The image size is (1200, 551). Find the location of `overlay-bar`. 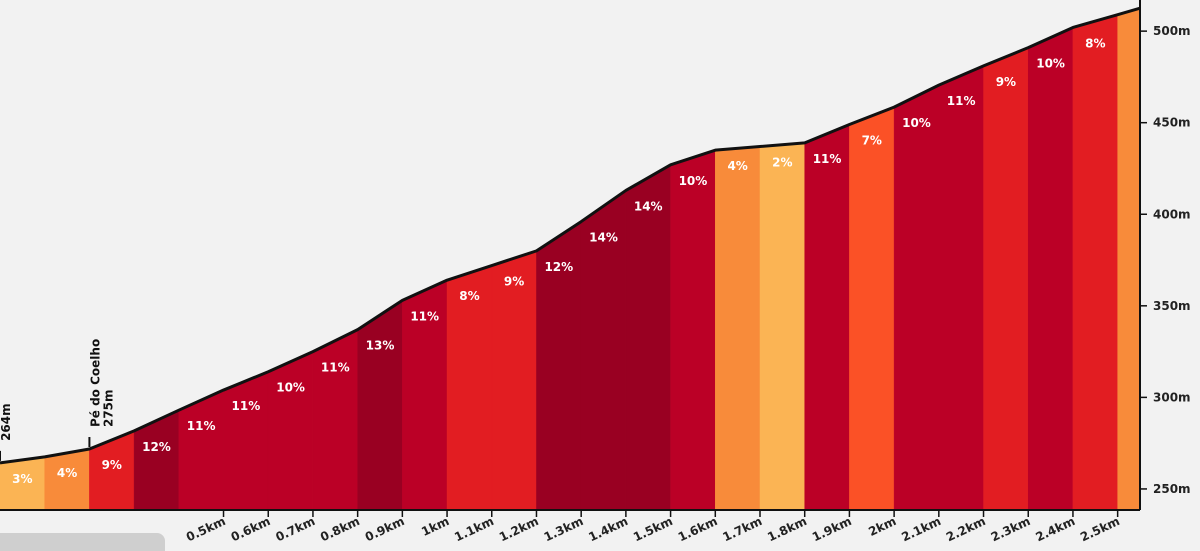

overlay-bar is located at coordinates (82, 542).